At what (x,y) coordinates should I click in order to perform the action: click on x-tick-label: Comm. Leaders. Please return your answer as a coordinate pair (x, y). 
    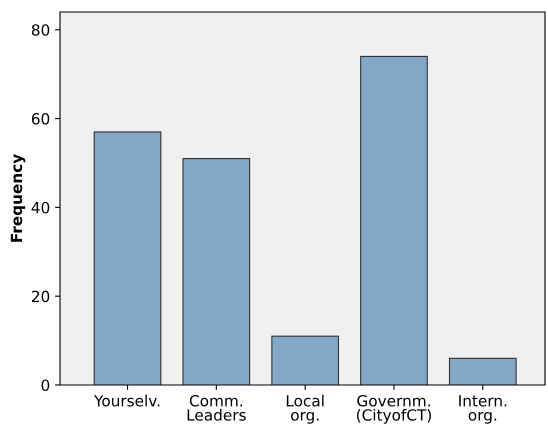
    Looking at the image, I should click on (217, 407).